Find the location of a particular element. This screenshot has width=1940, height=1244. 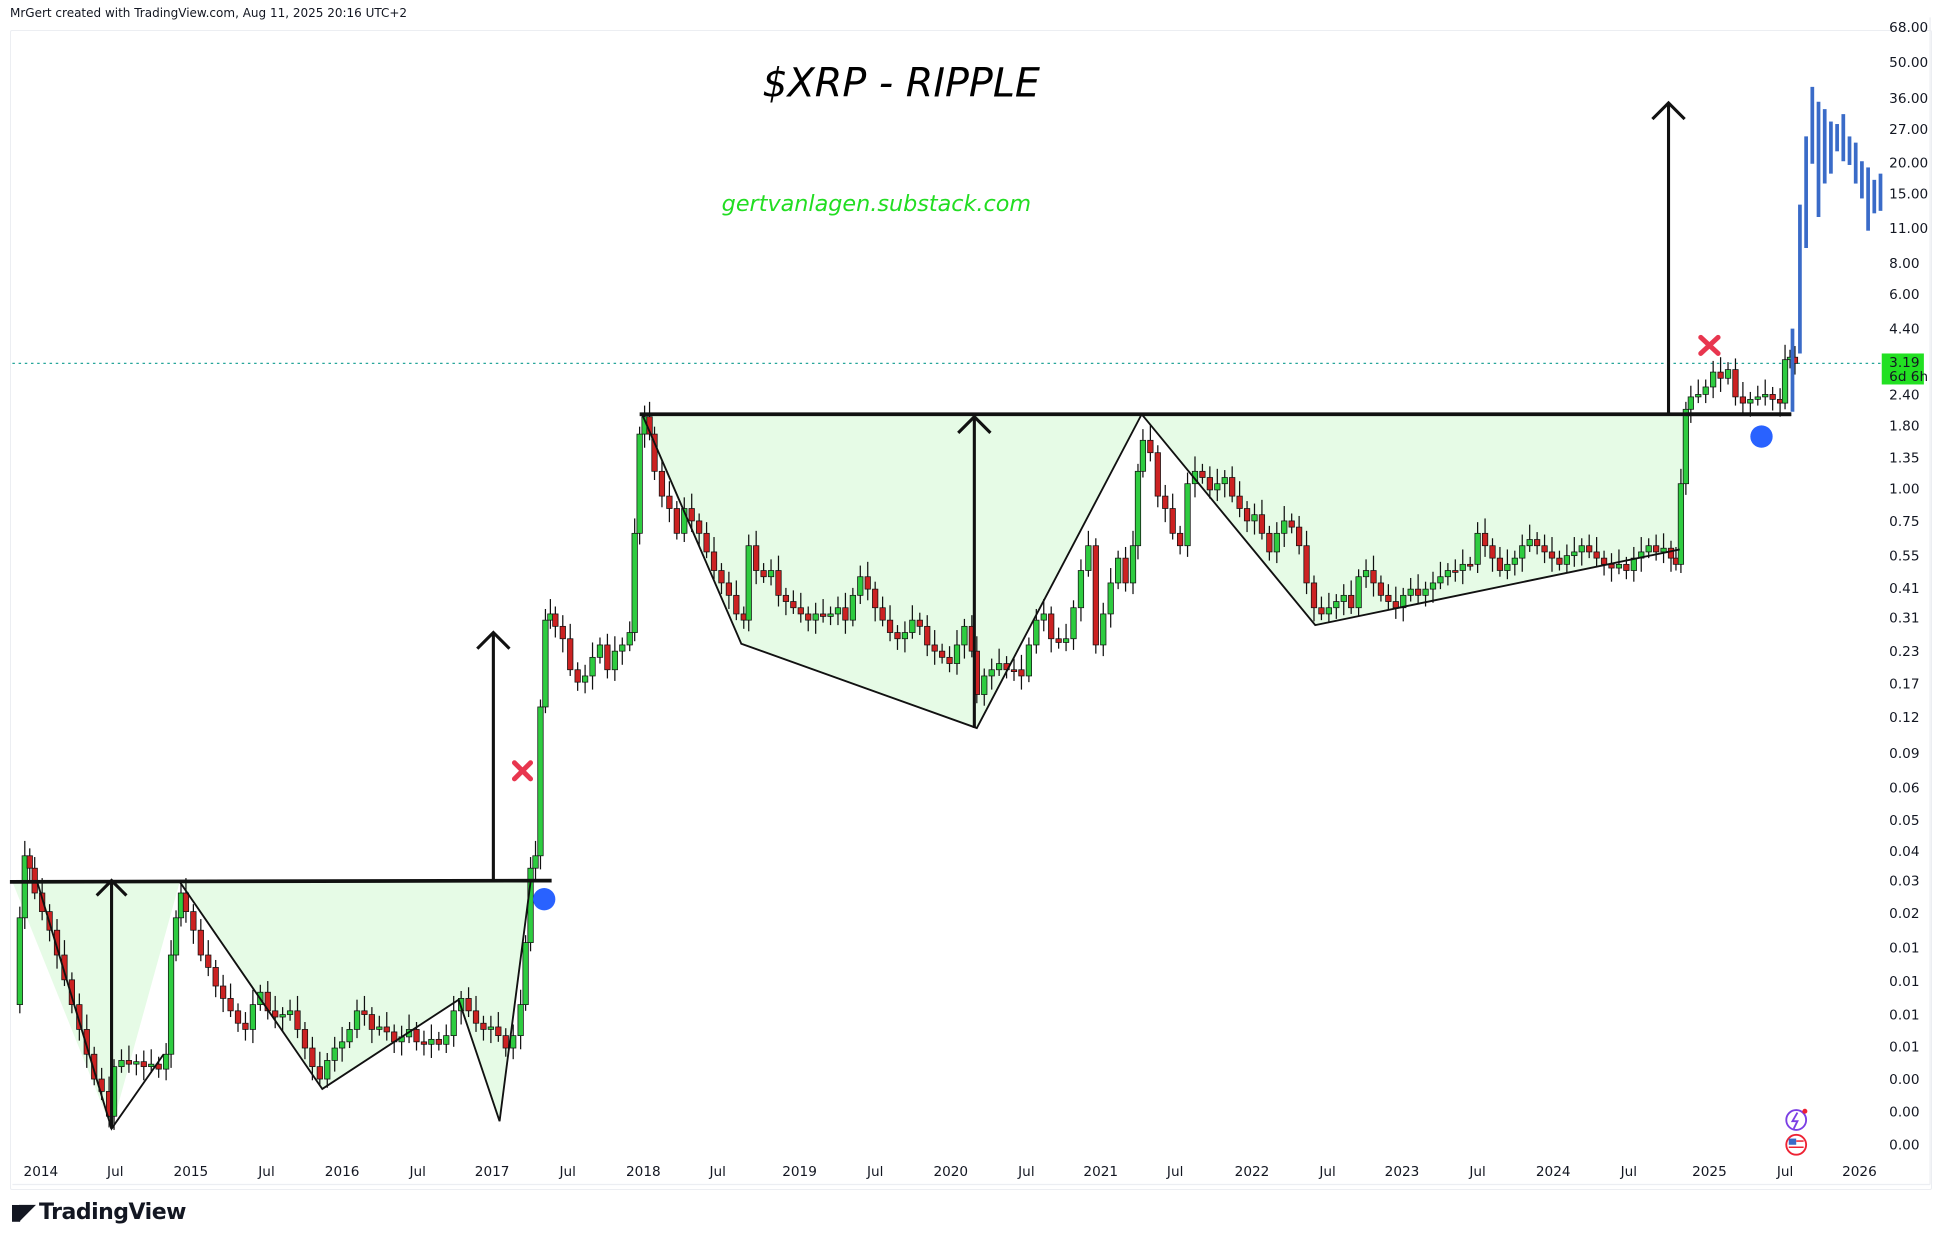

time-tick-label: 2021 is located at coordinates (1100, 1172).